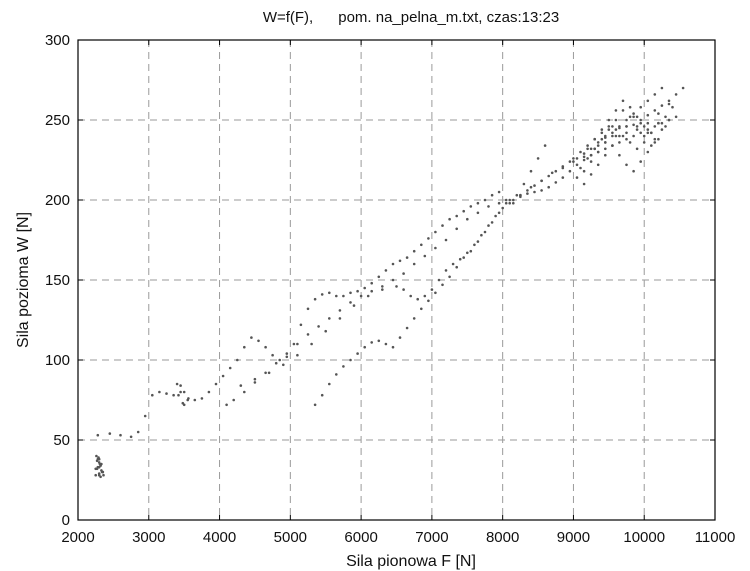  I want to click on y-tick-label: 250, so click(57, 120).